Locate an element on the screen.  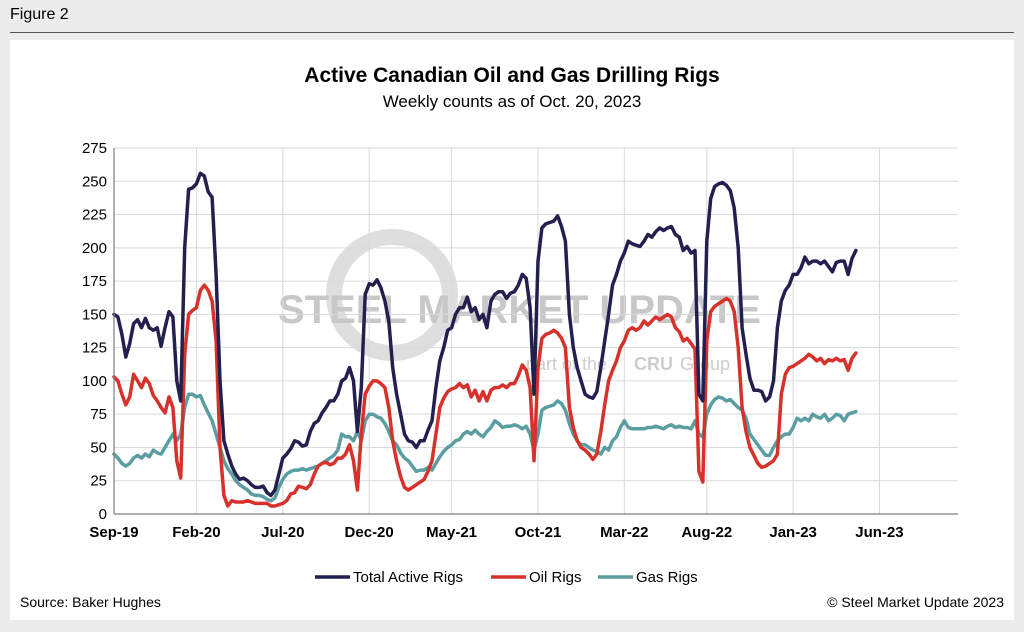
x-tick-label: May-21 is located at coordinates (451, 532).